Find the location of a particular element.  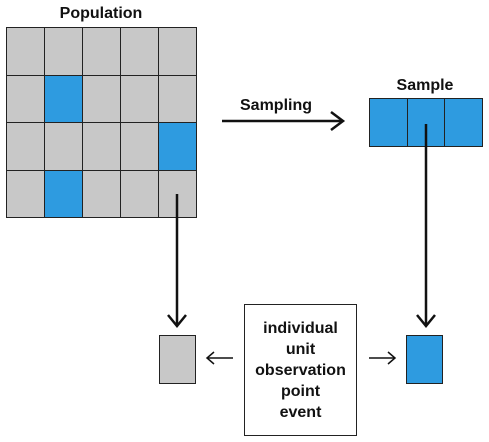

unit-line: individual is located at coordinates (300, 328).